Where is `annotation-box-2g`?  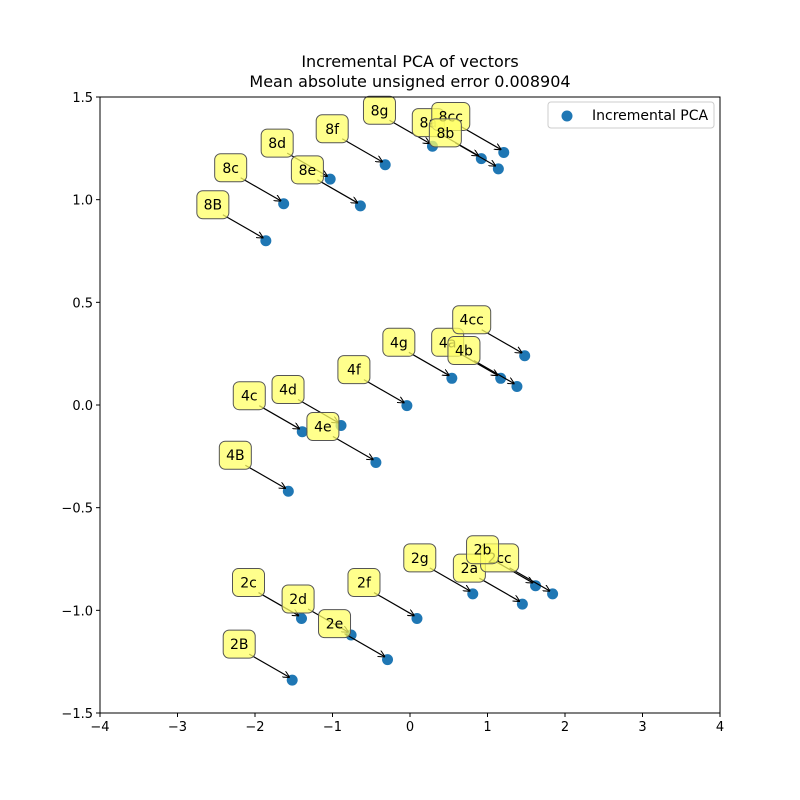 annotation-box-2g is located at coordinates (420, 558).